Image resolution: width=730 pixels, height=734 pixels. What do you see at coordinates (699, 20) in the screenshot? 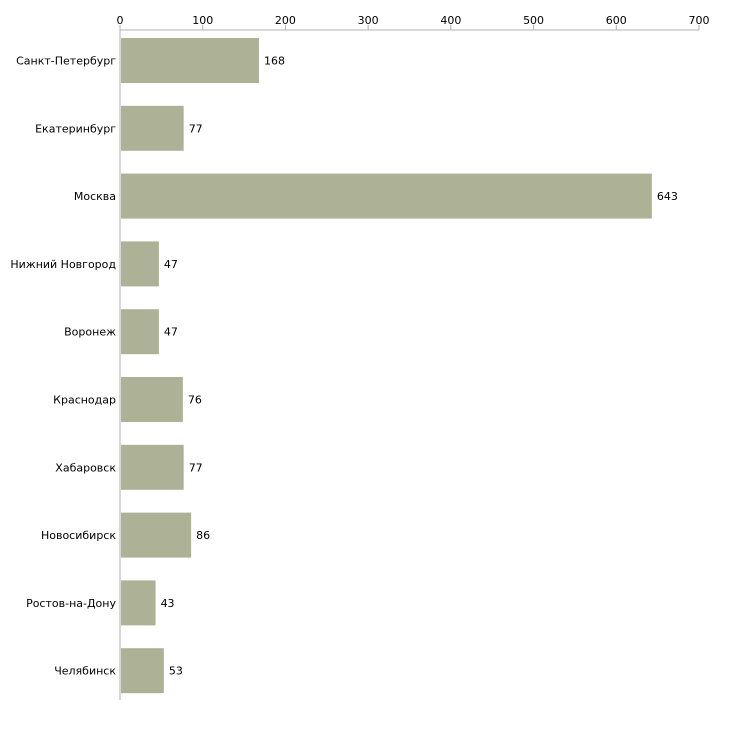
I see `x-tick-label: 700` at bounding box center [699, 20].